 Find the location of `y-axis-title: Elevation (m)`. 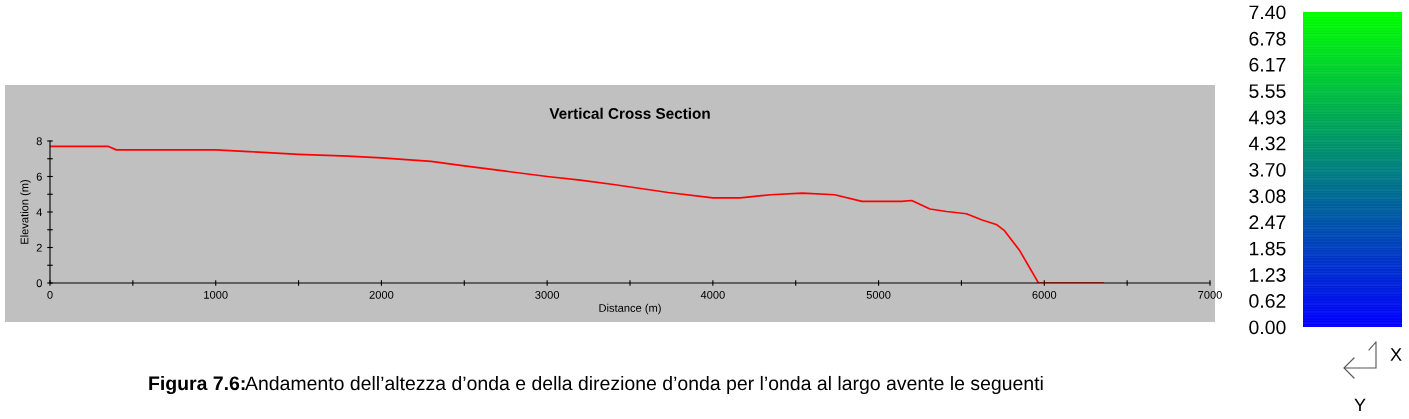

y-axis-title: Elevation (m) is located at coordinates (25, 211).